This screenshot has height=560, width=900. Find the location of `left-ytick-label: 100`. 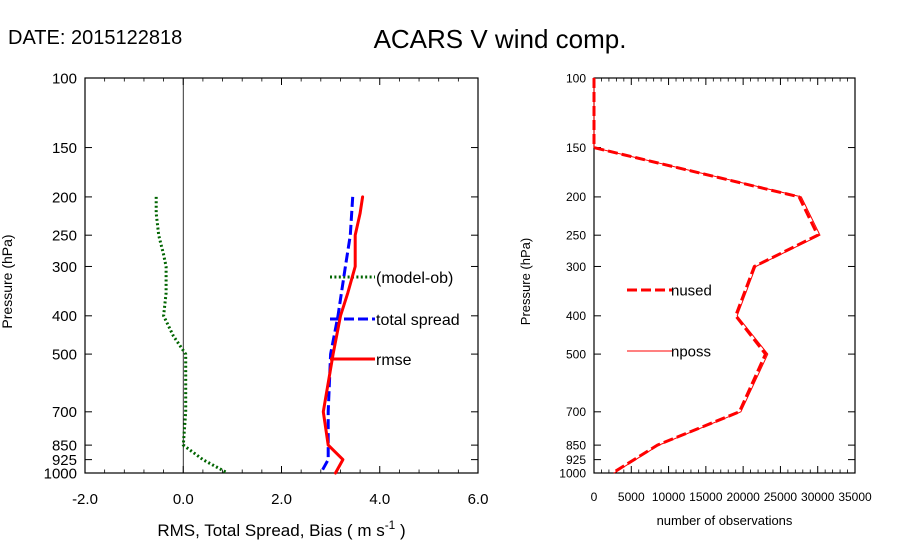

left-ytick-label: 100 is located at coordinates (64, 78).